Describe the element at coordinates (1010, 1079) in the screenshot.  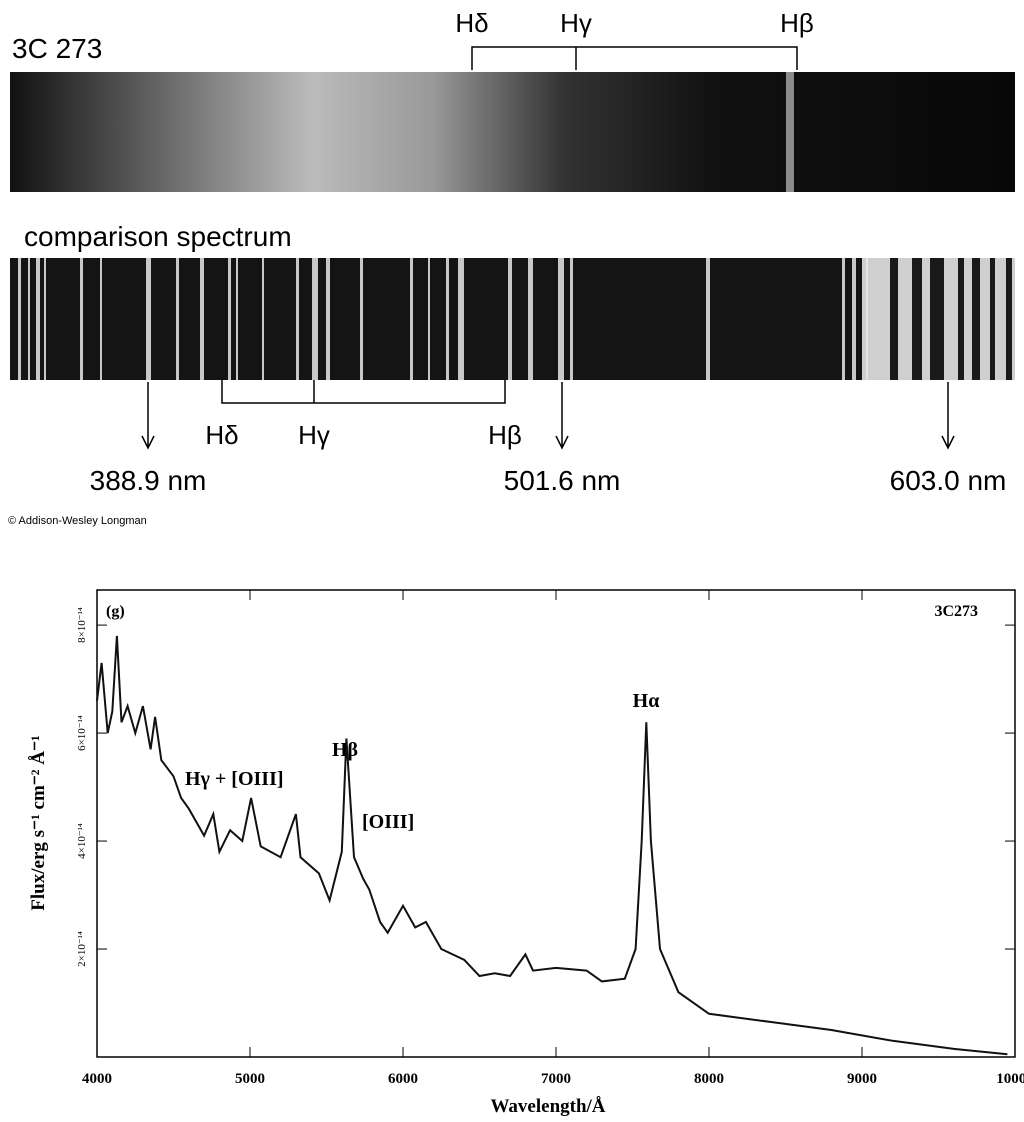
I see `x-tick-label: 10000` at that location.